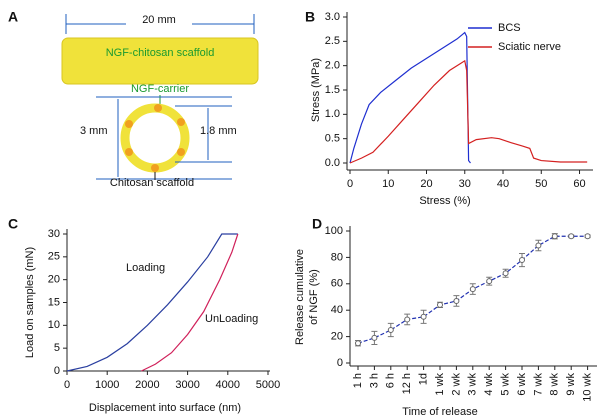 The image size is (606, 419). What do you see at coordinates (489, 384) in the screenshot?
I see `x-tick-label: 4 wk` at bounding box center [489, 384].